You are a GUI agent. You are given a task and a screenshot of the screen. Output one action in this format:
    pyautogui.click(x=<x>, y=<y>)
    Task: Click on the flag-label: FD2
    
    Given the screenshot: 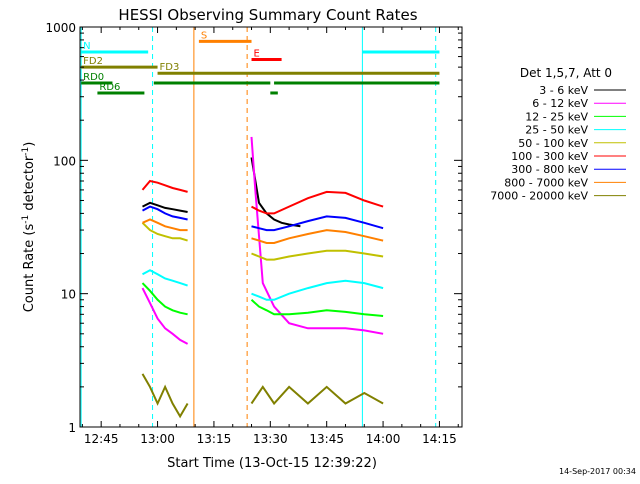 What is the action you would take?
    pyautogui.click(x=93, y=61)
    